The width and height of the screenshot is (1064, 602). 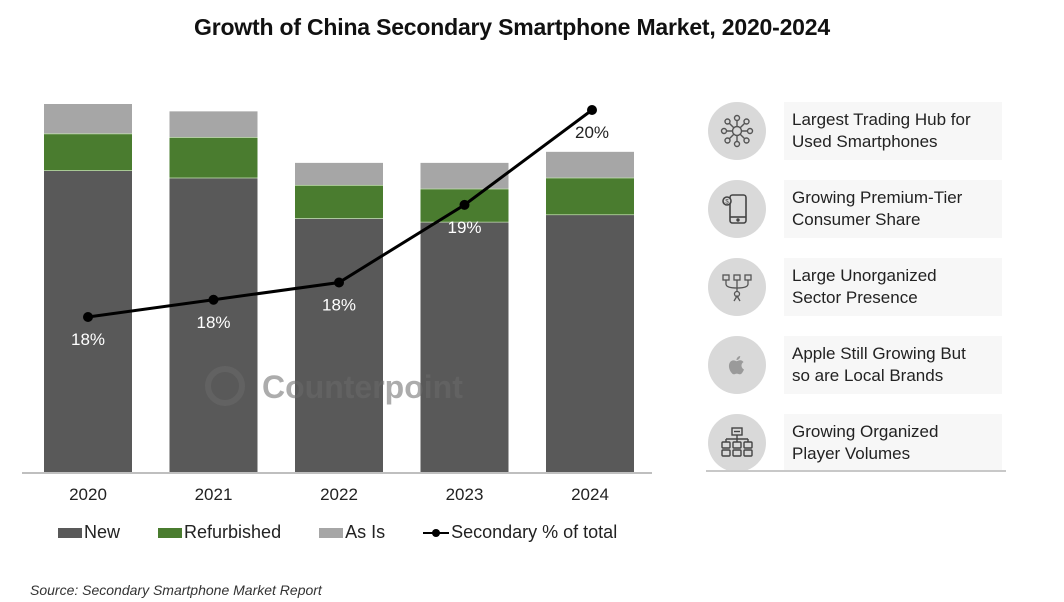 I want to click on bar-segment-new-2022, so click(x=339, y=345).